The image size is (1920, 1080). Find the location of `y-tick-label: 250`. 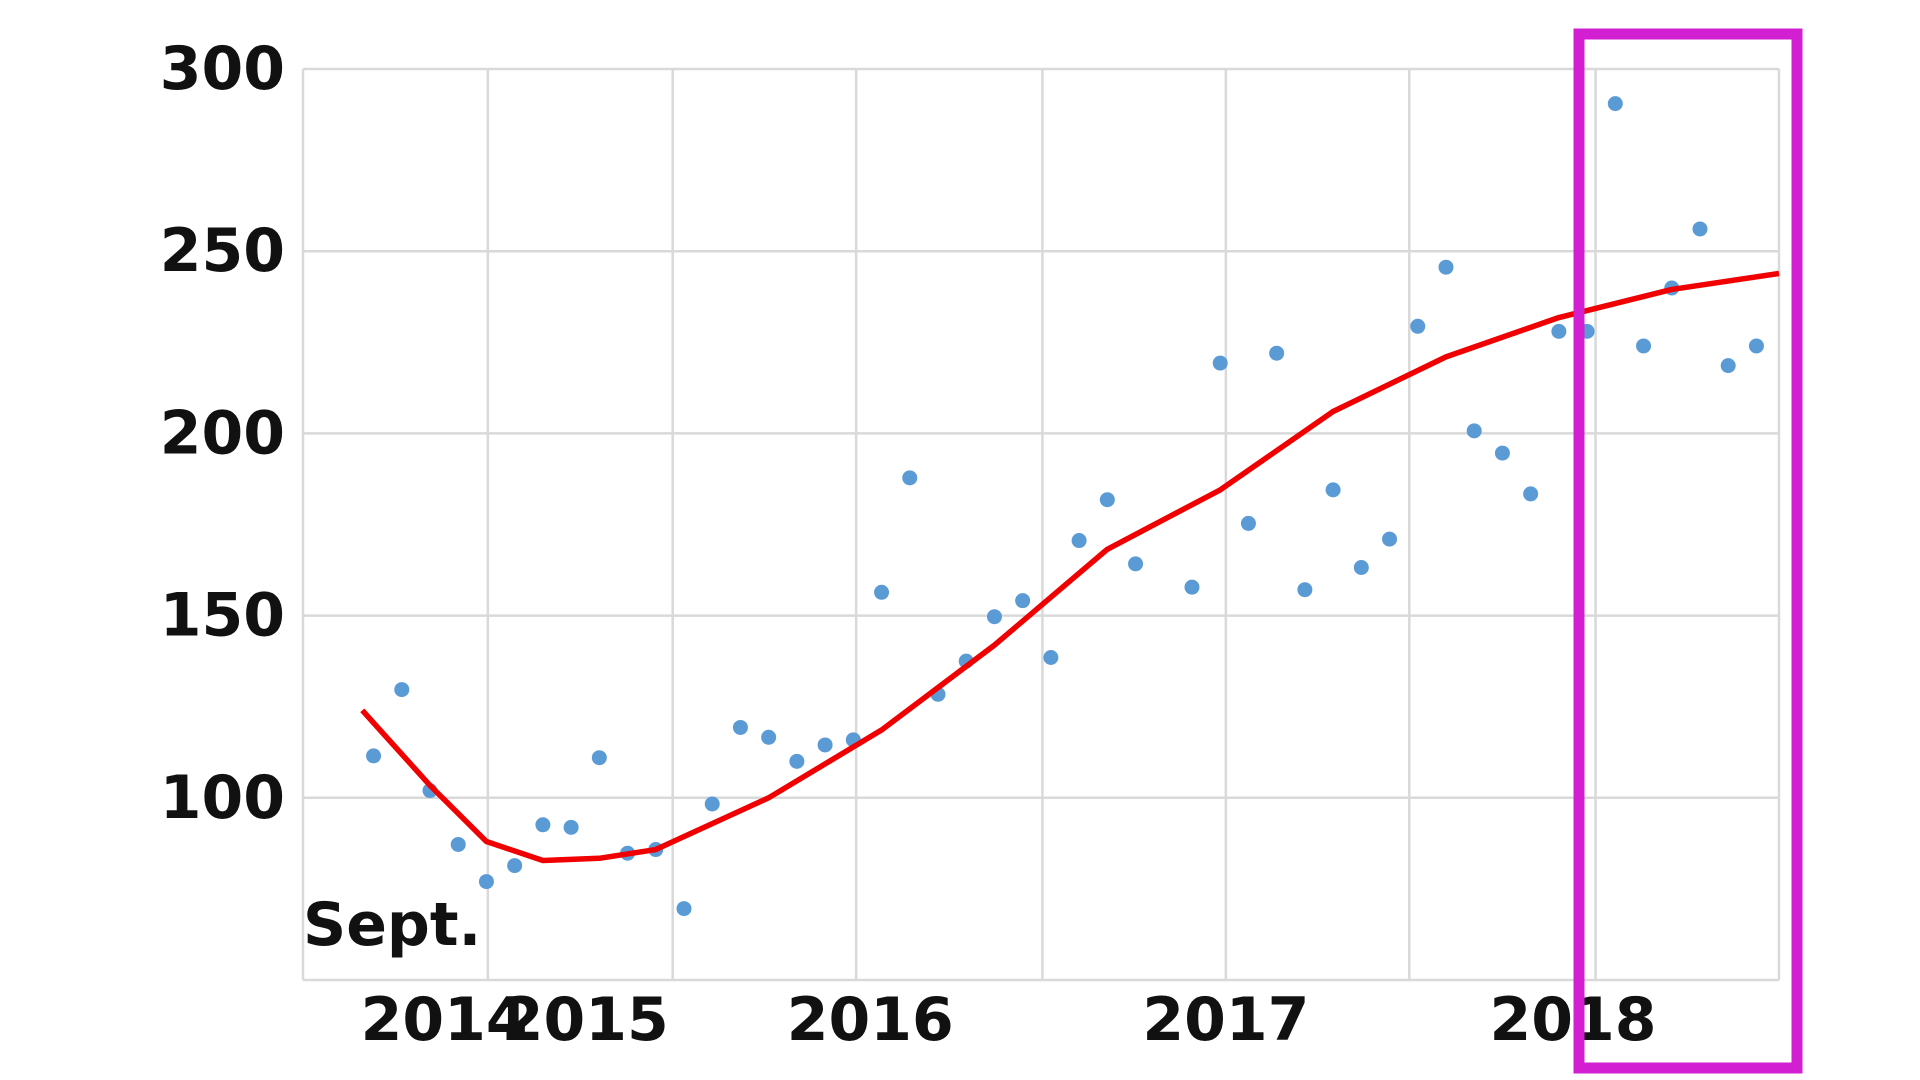

y-tick-label: 250 is located at coordinates (222, 251).